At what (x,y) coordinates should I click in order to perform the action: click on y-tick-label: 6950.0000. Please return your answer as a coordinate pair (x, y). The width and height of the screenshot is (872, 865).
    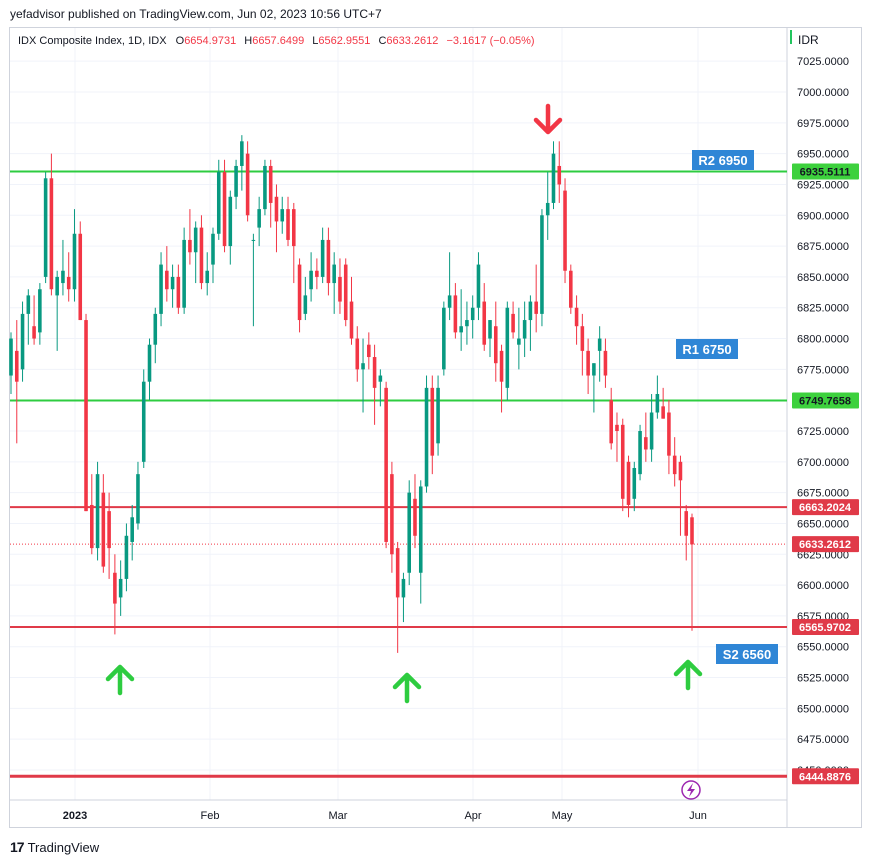
    Looking at the image, I should click on (823, 155).